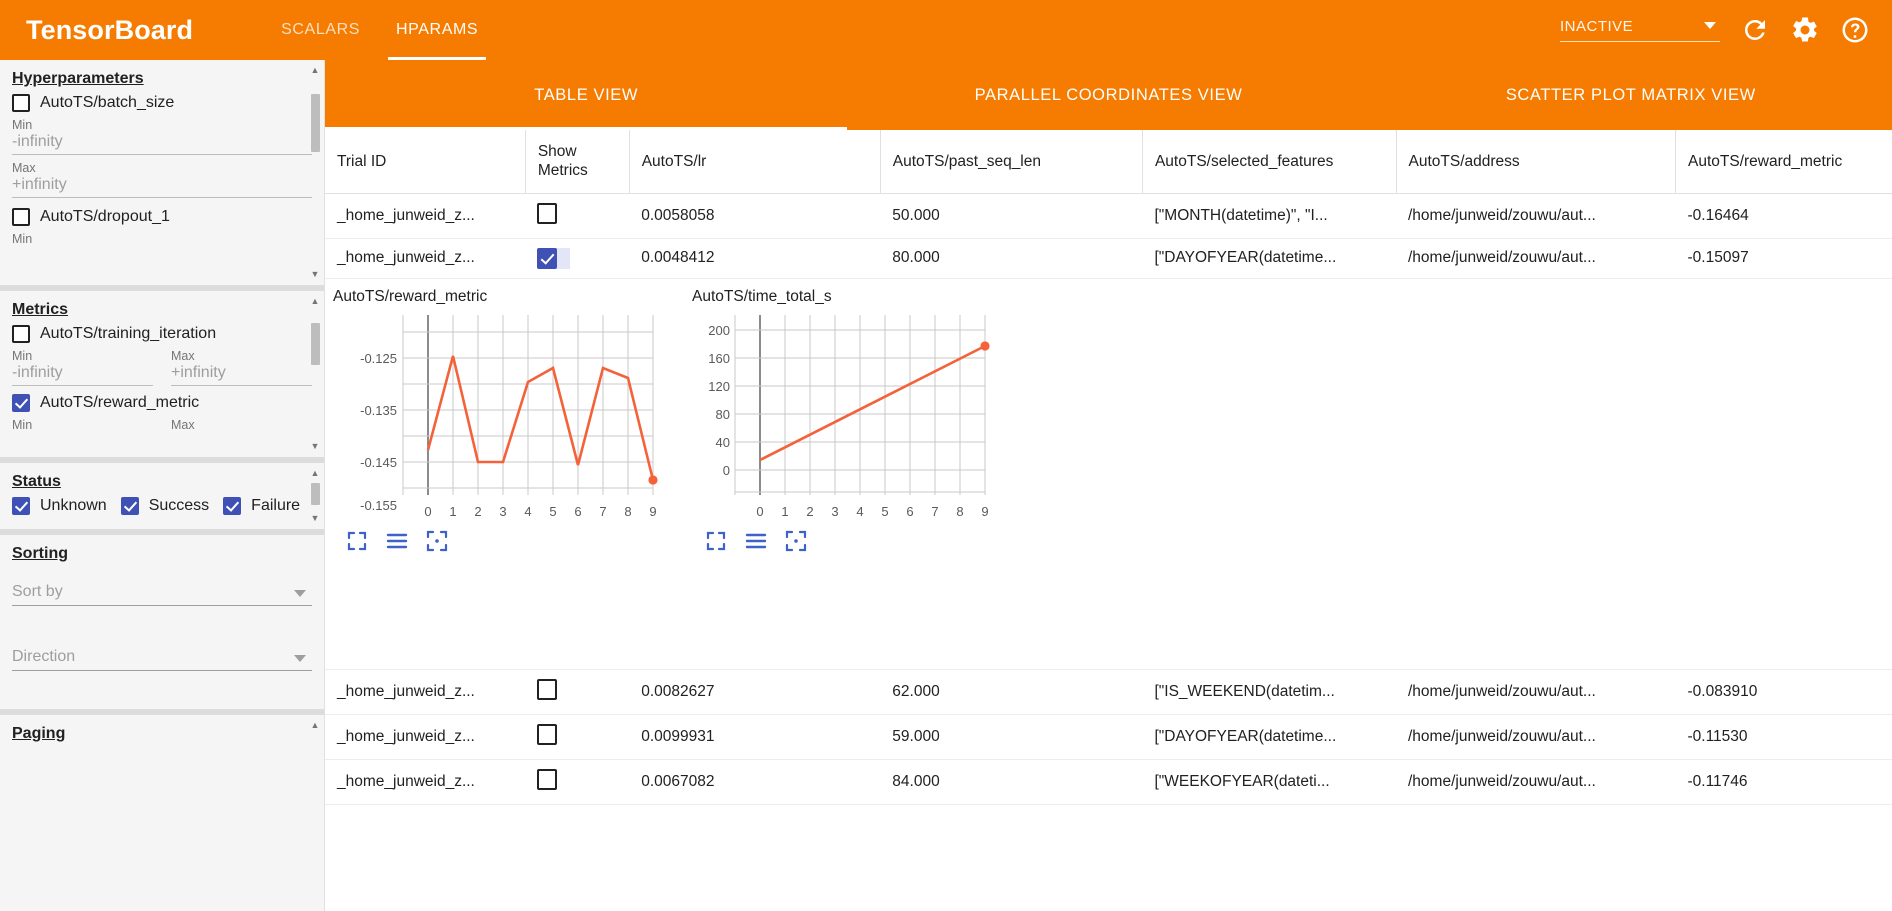  I want to click on status-item-failure: Failure, so click(261, 506).